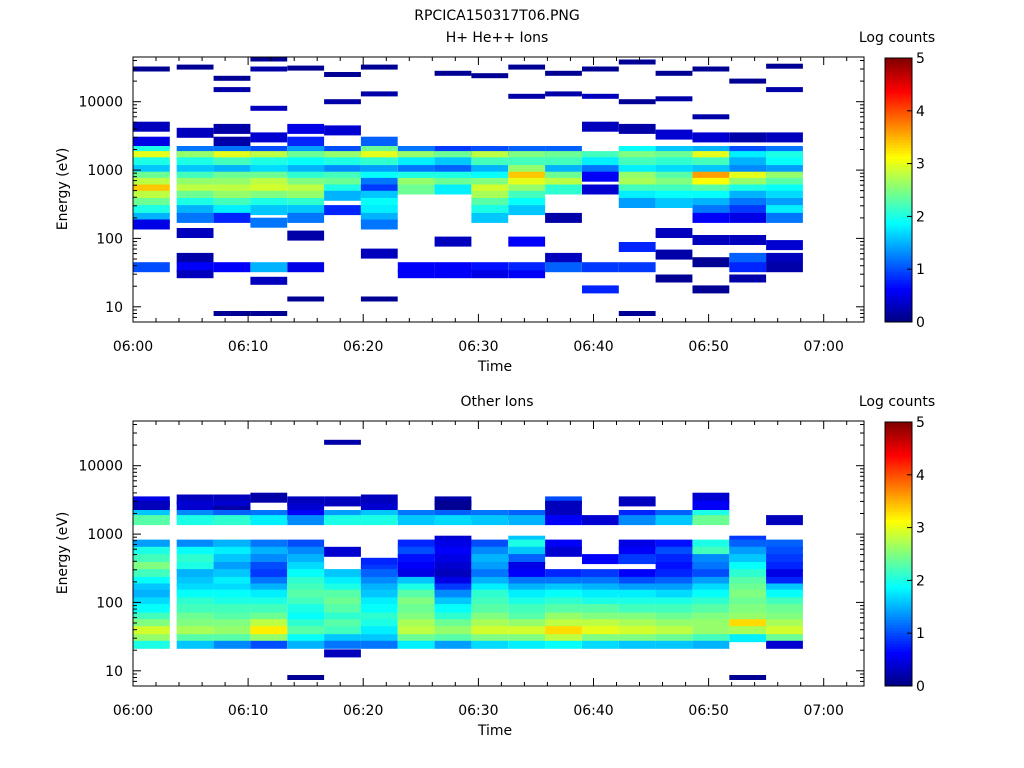 The width and height of the screenshot is (1024, 768). Describe the element at coordinates (494, 731) in the screenshot. I see `x-axis-label: Time` at that location.